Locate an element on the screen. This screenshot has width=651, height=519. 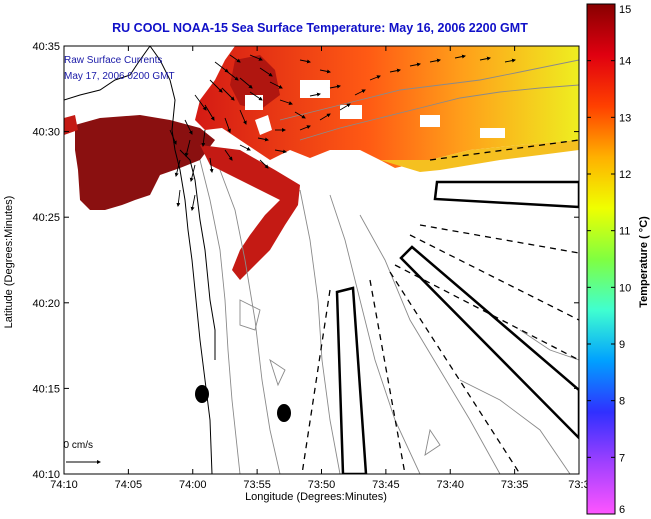
scale-bar: 50 cm/s is located at coordinates (79, 452).